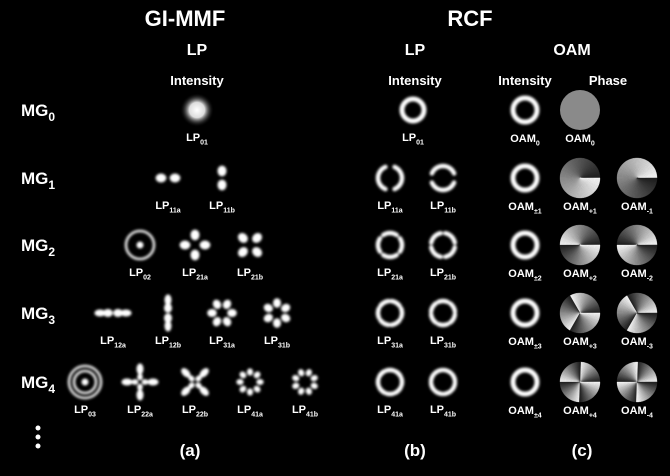 This screenshot has width=670, height=476. I want to click on panel-label: (c), so click(582, 450).